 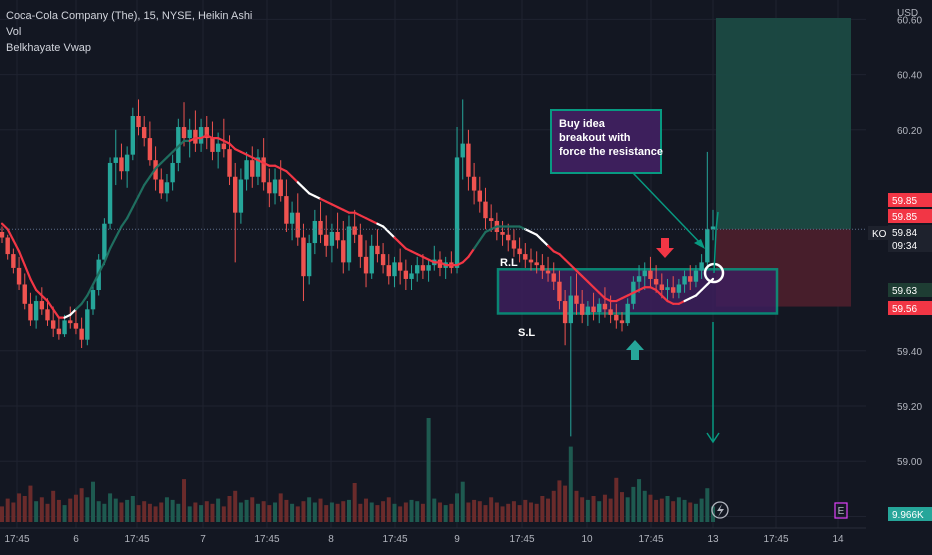 What do you see at coordinates (907, 13) in the screenshot?
I see `currency-label: USD` at bounding box center [907, 13].